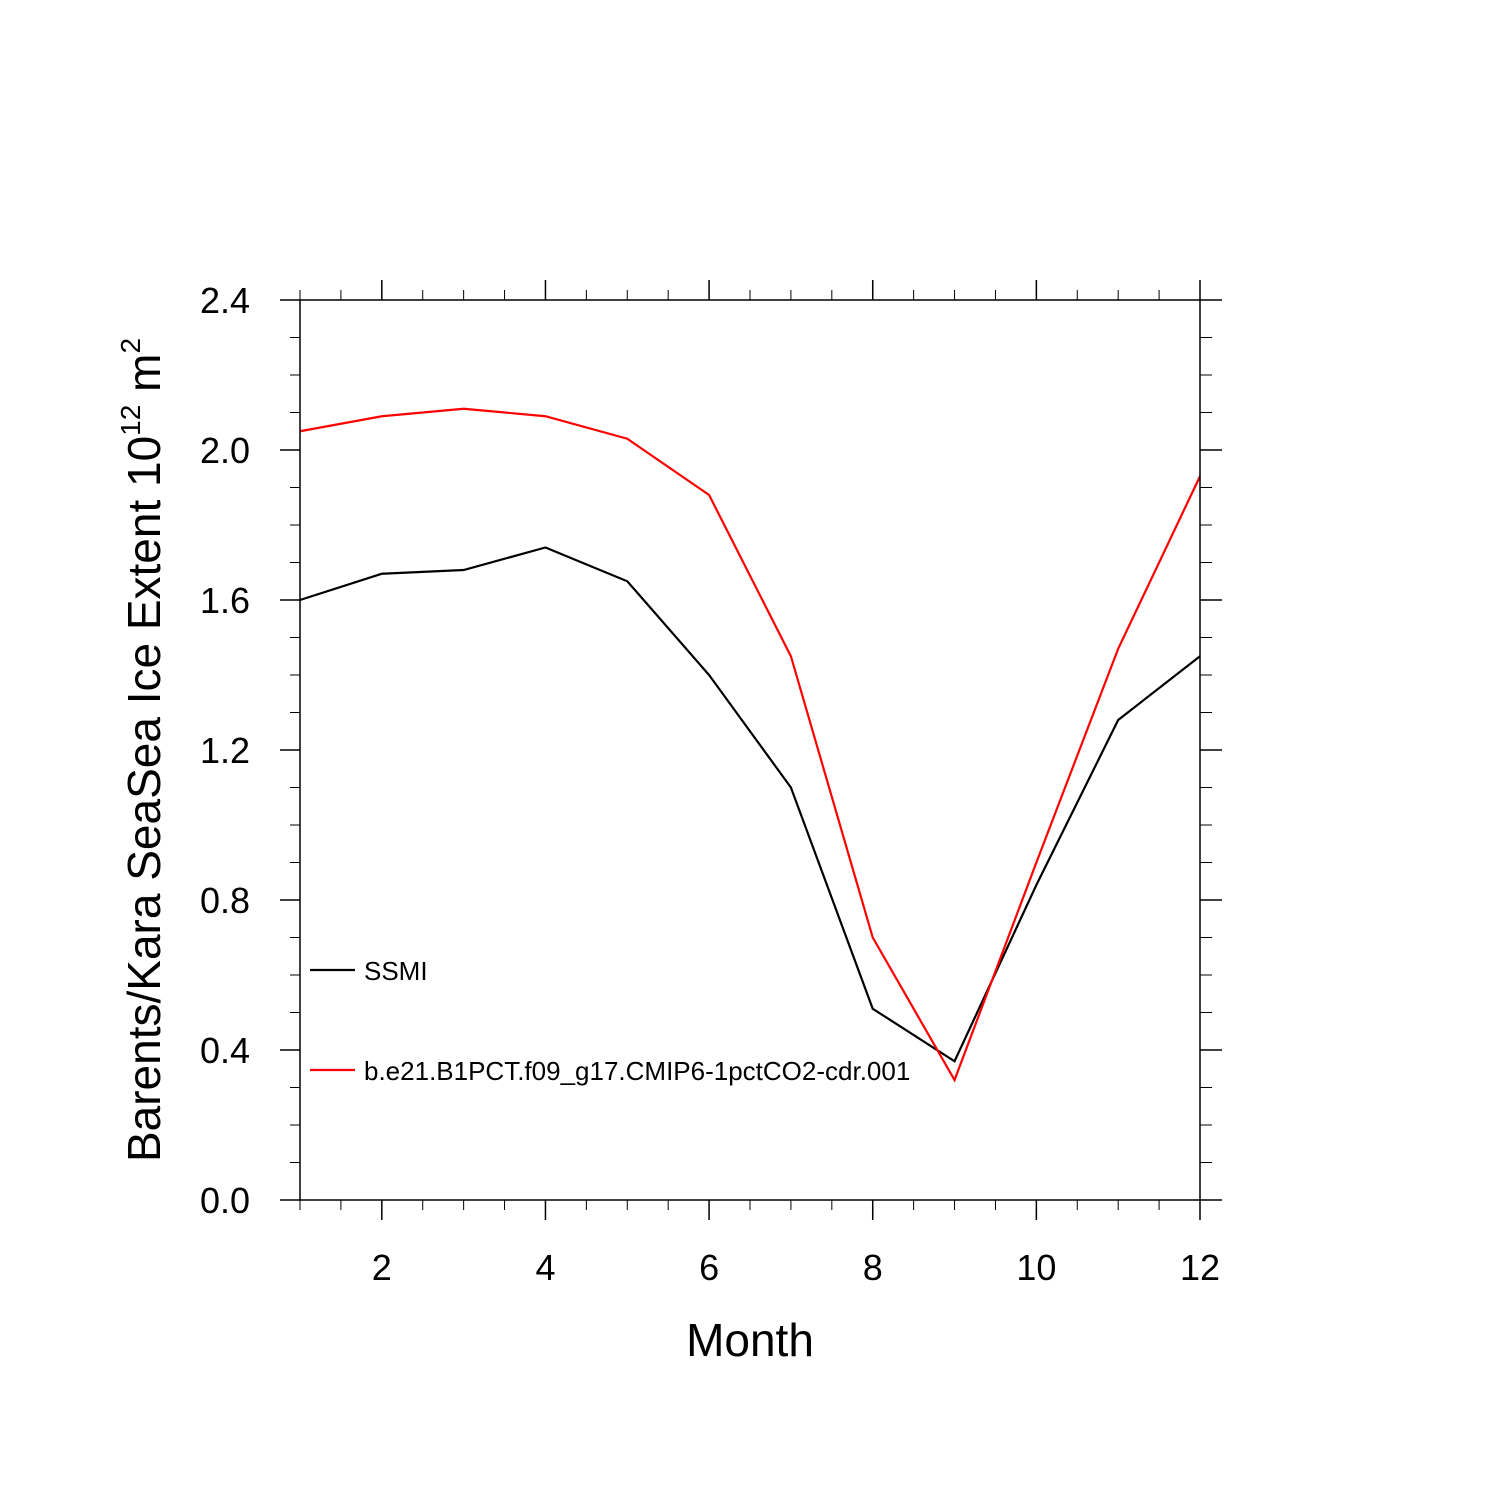  What do you see at coordinates (225, 1200) in the screenshot?
I see `y-tick-label: 0.0` at bounding box center [225, 1200].